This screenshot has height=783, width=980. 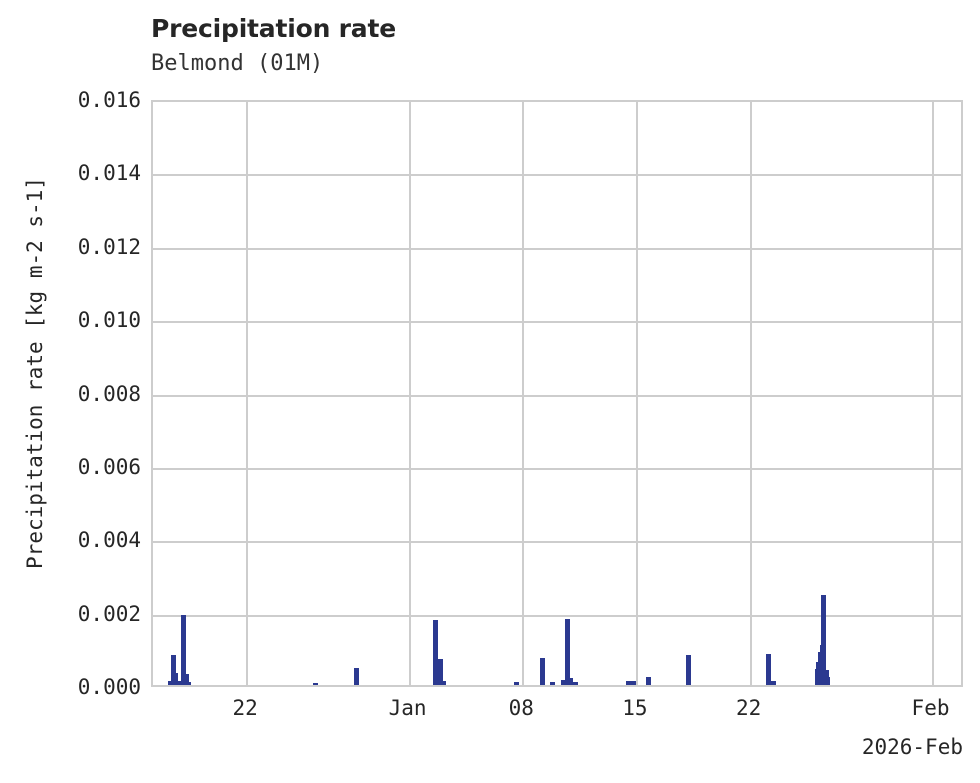 I want to click on x-tick-label: 15, so click(x=635, y=708).